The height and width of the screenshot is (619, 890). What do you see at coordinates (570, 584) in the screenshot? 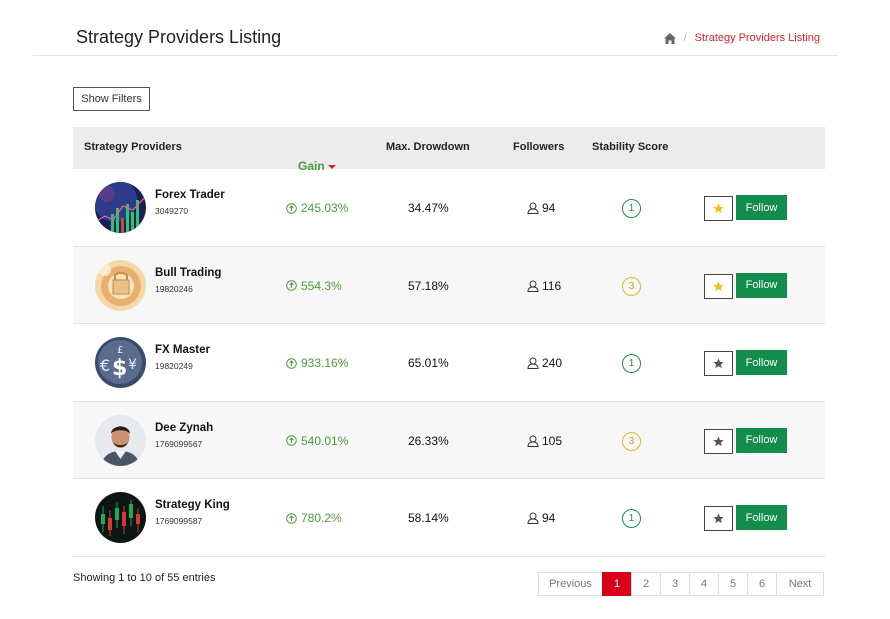
I see `pagination-previous: Previous` at bounding box center [570, 584].